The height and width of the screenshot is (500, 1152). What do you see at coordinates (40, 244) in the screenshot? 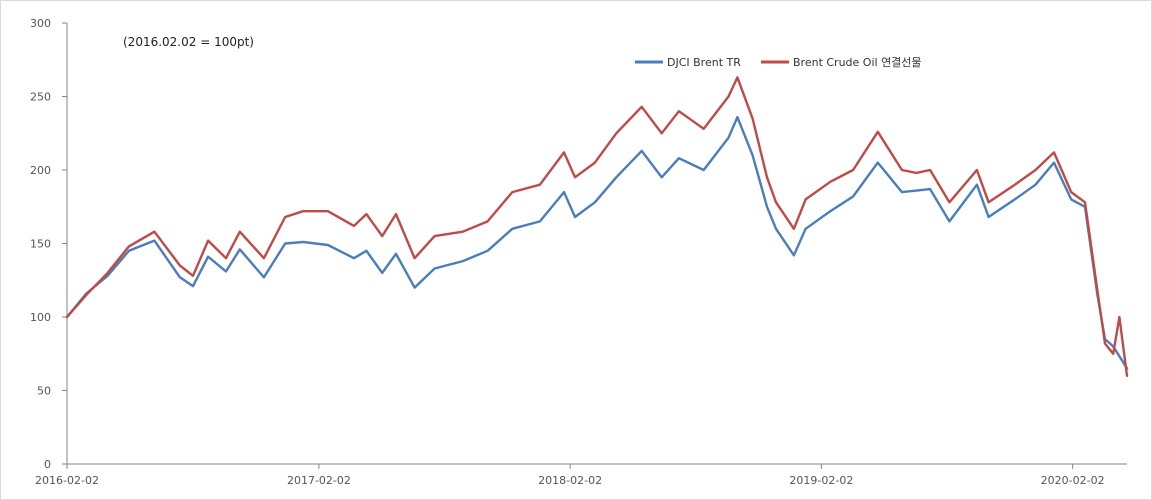
I see `y-tick-label: 150` at bounding box center [40, 244].